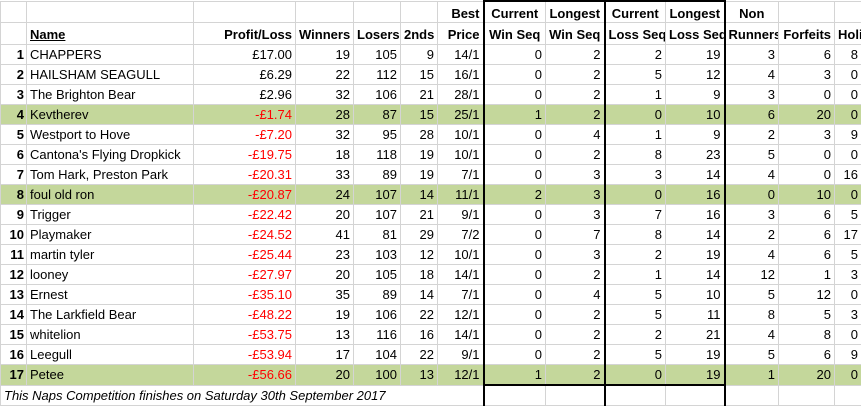 The image size is (861, 406). I want to click on cell-best-price: 11/1, so click(460, 194).